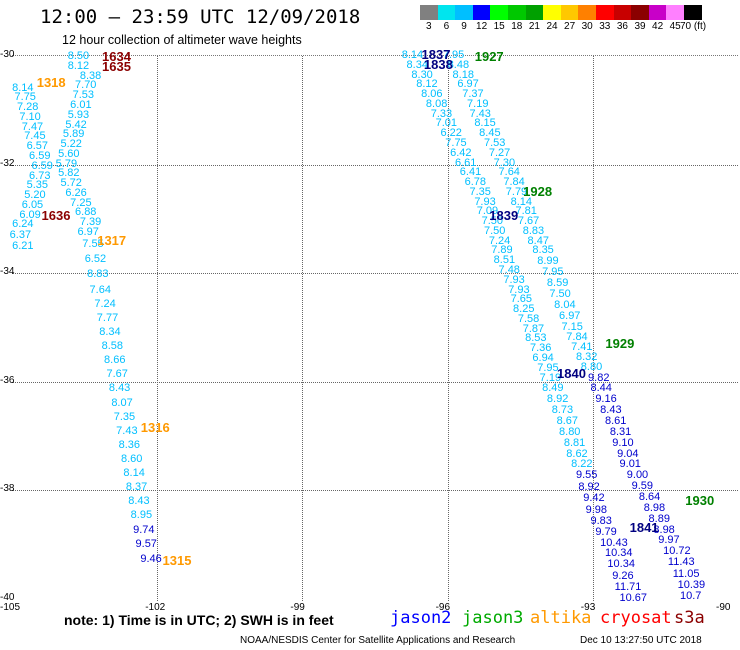 The image size is (740, 650). Describe the element at coordinates (69, 153) in the screenshot. I see `wave-height-value: 5.60` at that location.